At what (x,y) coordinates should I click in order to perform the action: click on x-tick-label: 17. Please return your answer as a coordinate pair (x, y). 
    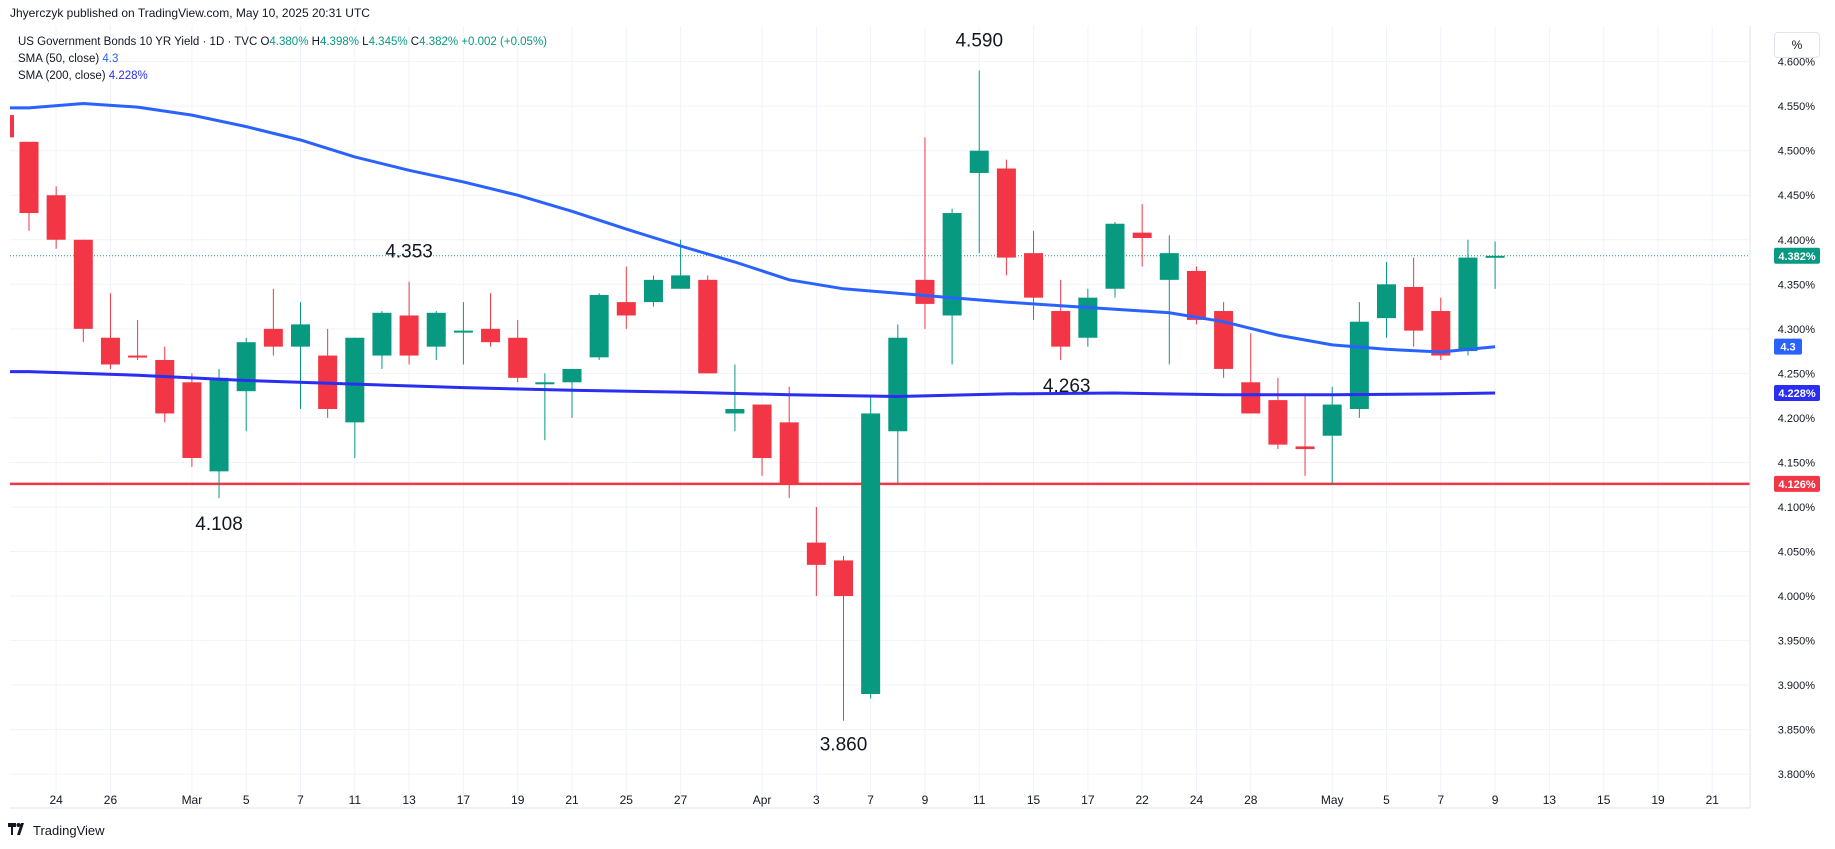
    Looking at the image, I should click on (464, 800).